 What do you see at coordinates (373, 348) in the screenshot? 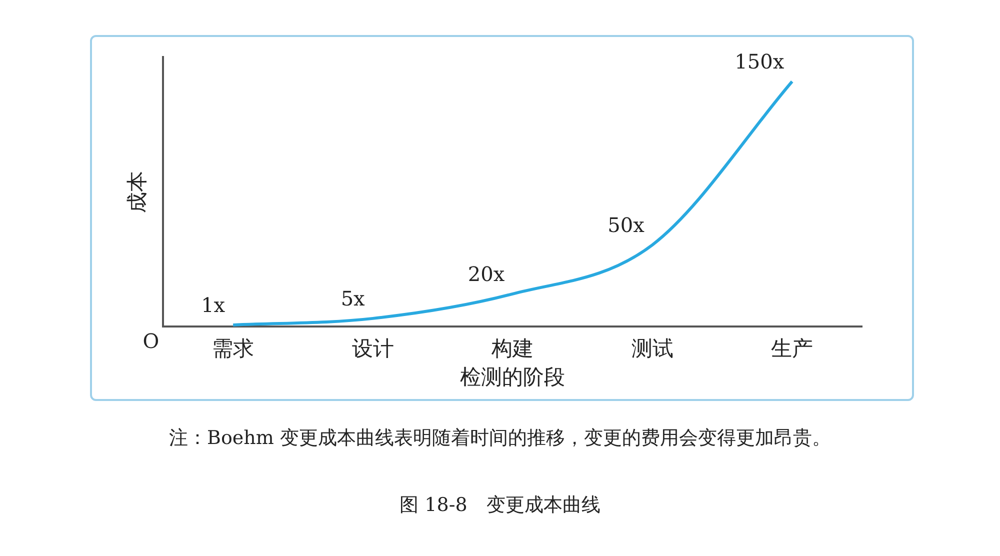
I see `x-tick-label: 设计` at bounding box center [373, 348].